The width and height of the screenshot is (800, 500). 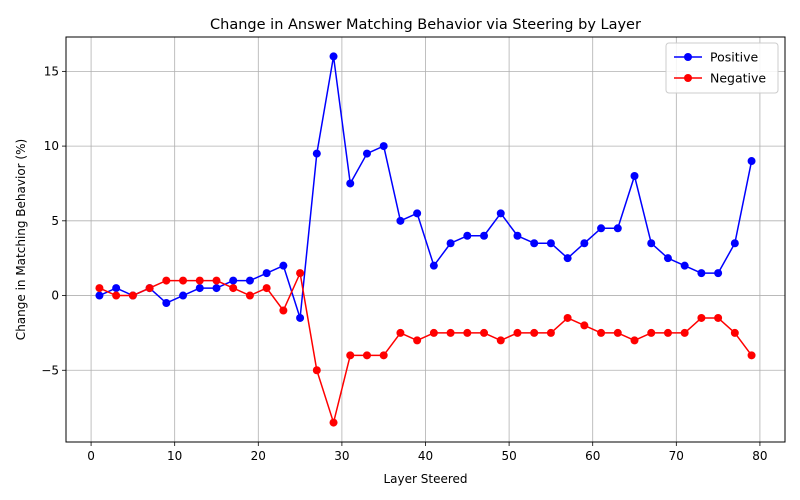 What do you see at coordinates (592, 456) in the screenshot?
I see `x-tick-label: 60` at bounding box center [592, 456].